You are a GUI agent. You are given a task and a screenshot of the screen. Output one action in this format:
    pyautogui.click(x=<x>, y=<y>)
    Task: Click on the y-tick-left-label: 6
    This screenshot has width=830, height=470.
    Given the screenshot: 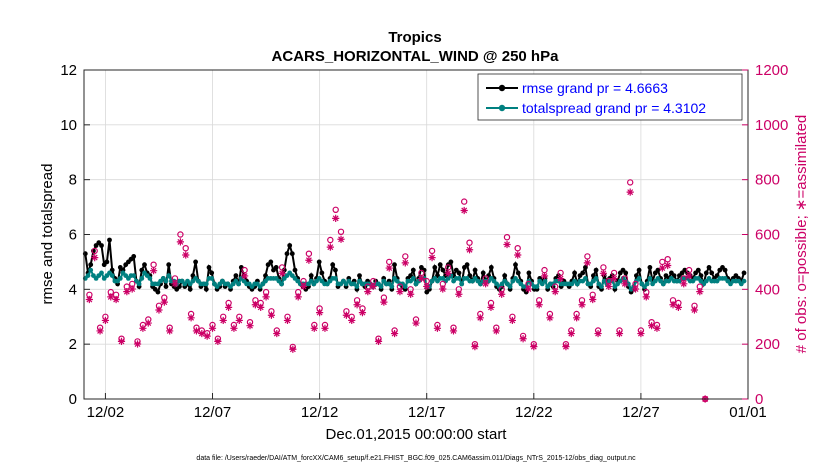 What is the action you would take?
    pyautogui.click(x=73, y=235)
    